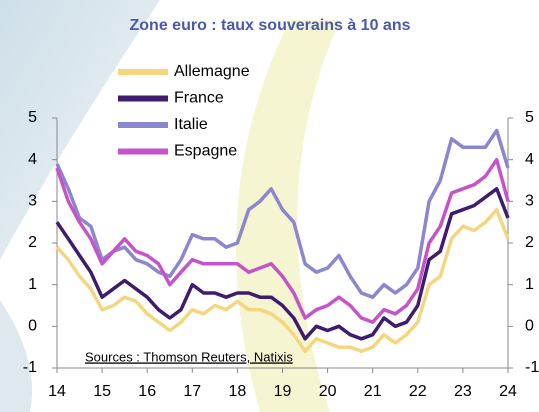 The width and height of the screenshot is (539, 412). Describe the element at coordinates (102, 391) in the screenshot. I see `x-tick-label: 15` at that location.